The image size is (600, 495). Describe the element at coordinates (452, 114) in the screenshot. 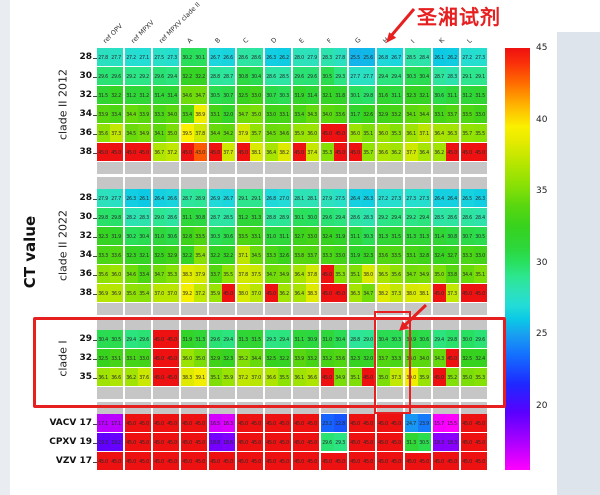

I see `heatmap-cell: 33.7` at that location.